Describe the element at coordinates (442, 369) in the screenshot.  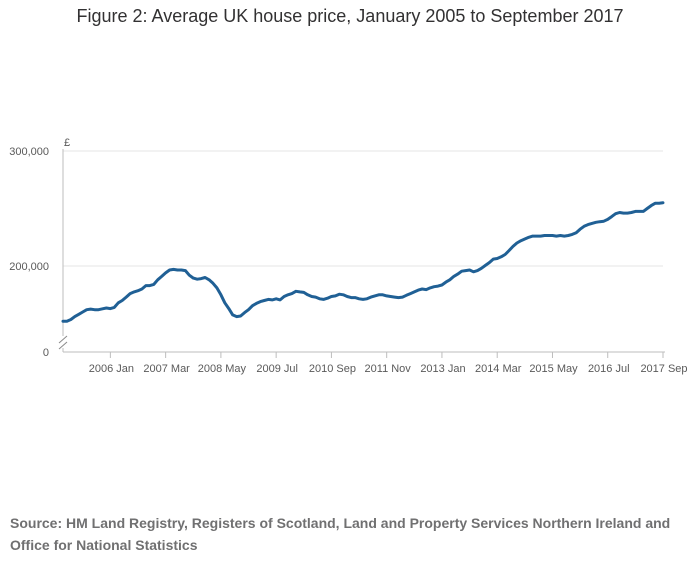
I see `x-tick-label: 2013 Jan` at that location.